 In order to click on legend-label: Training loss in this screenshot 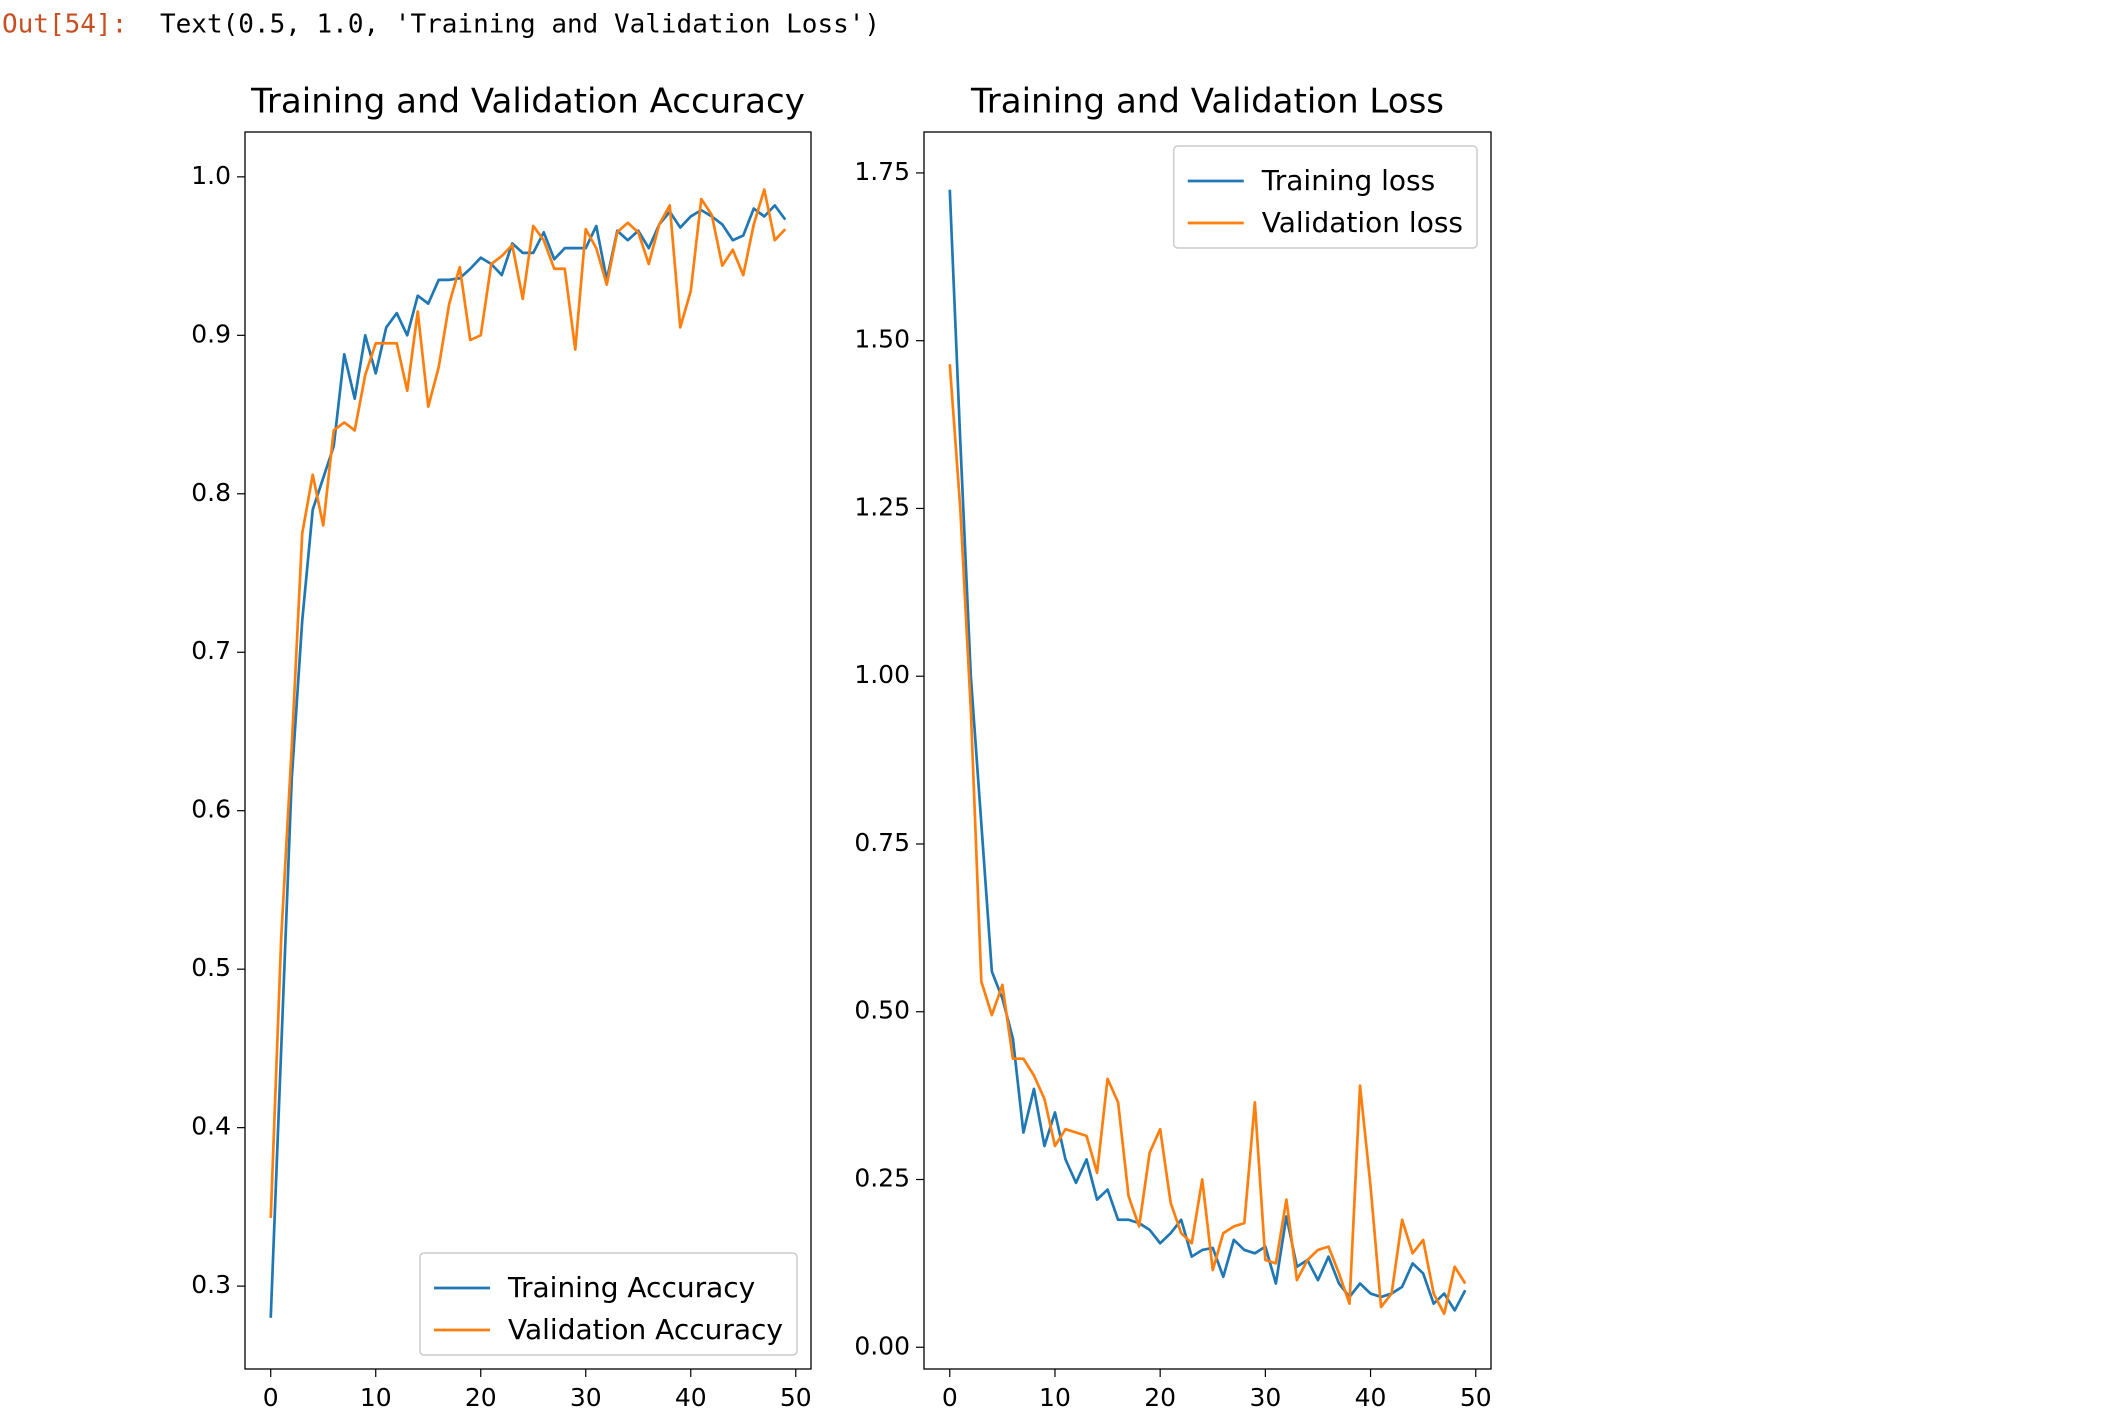, I will do `click(1348, 180)`.